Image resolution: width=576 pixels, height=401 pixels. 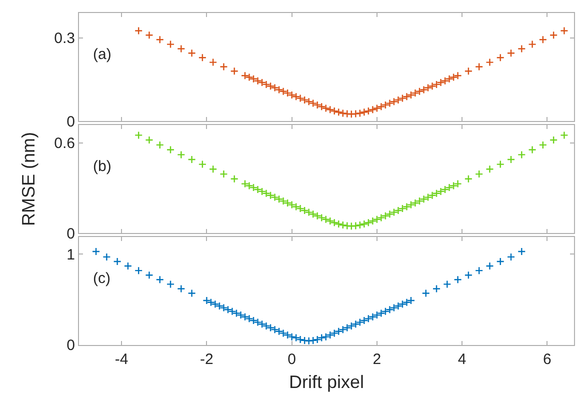 What do you see at coordinates (64, 39) in the screenshot?
I see `y-tick-label: 0.3` at bounding box center [64, 39].